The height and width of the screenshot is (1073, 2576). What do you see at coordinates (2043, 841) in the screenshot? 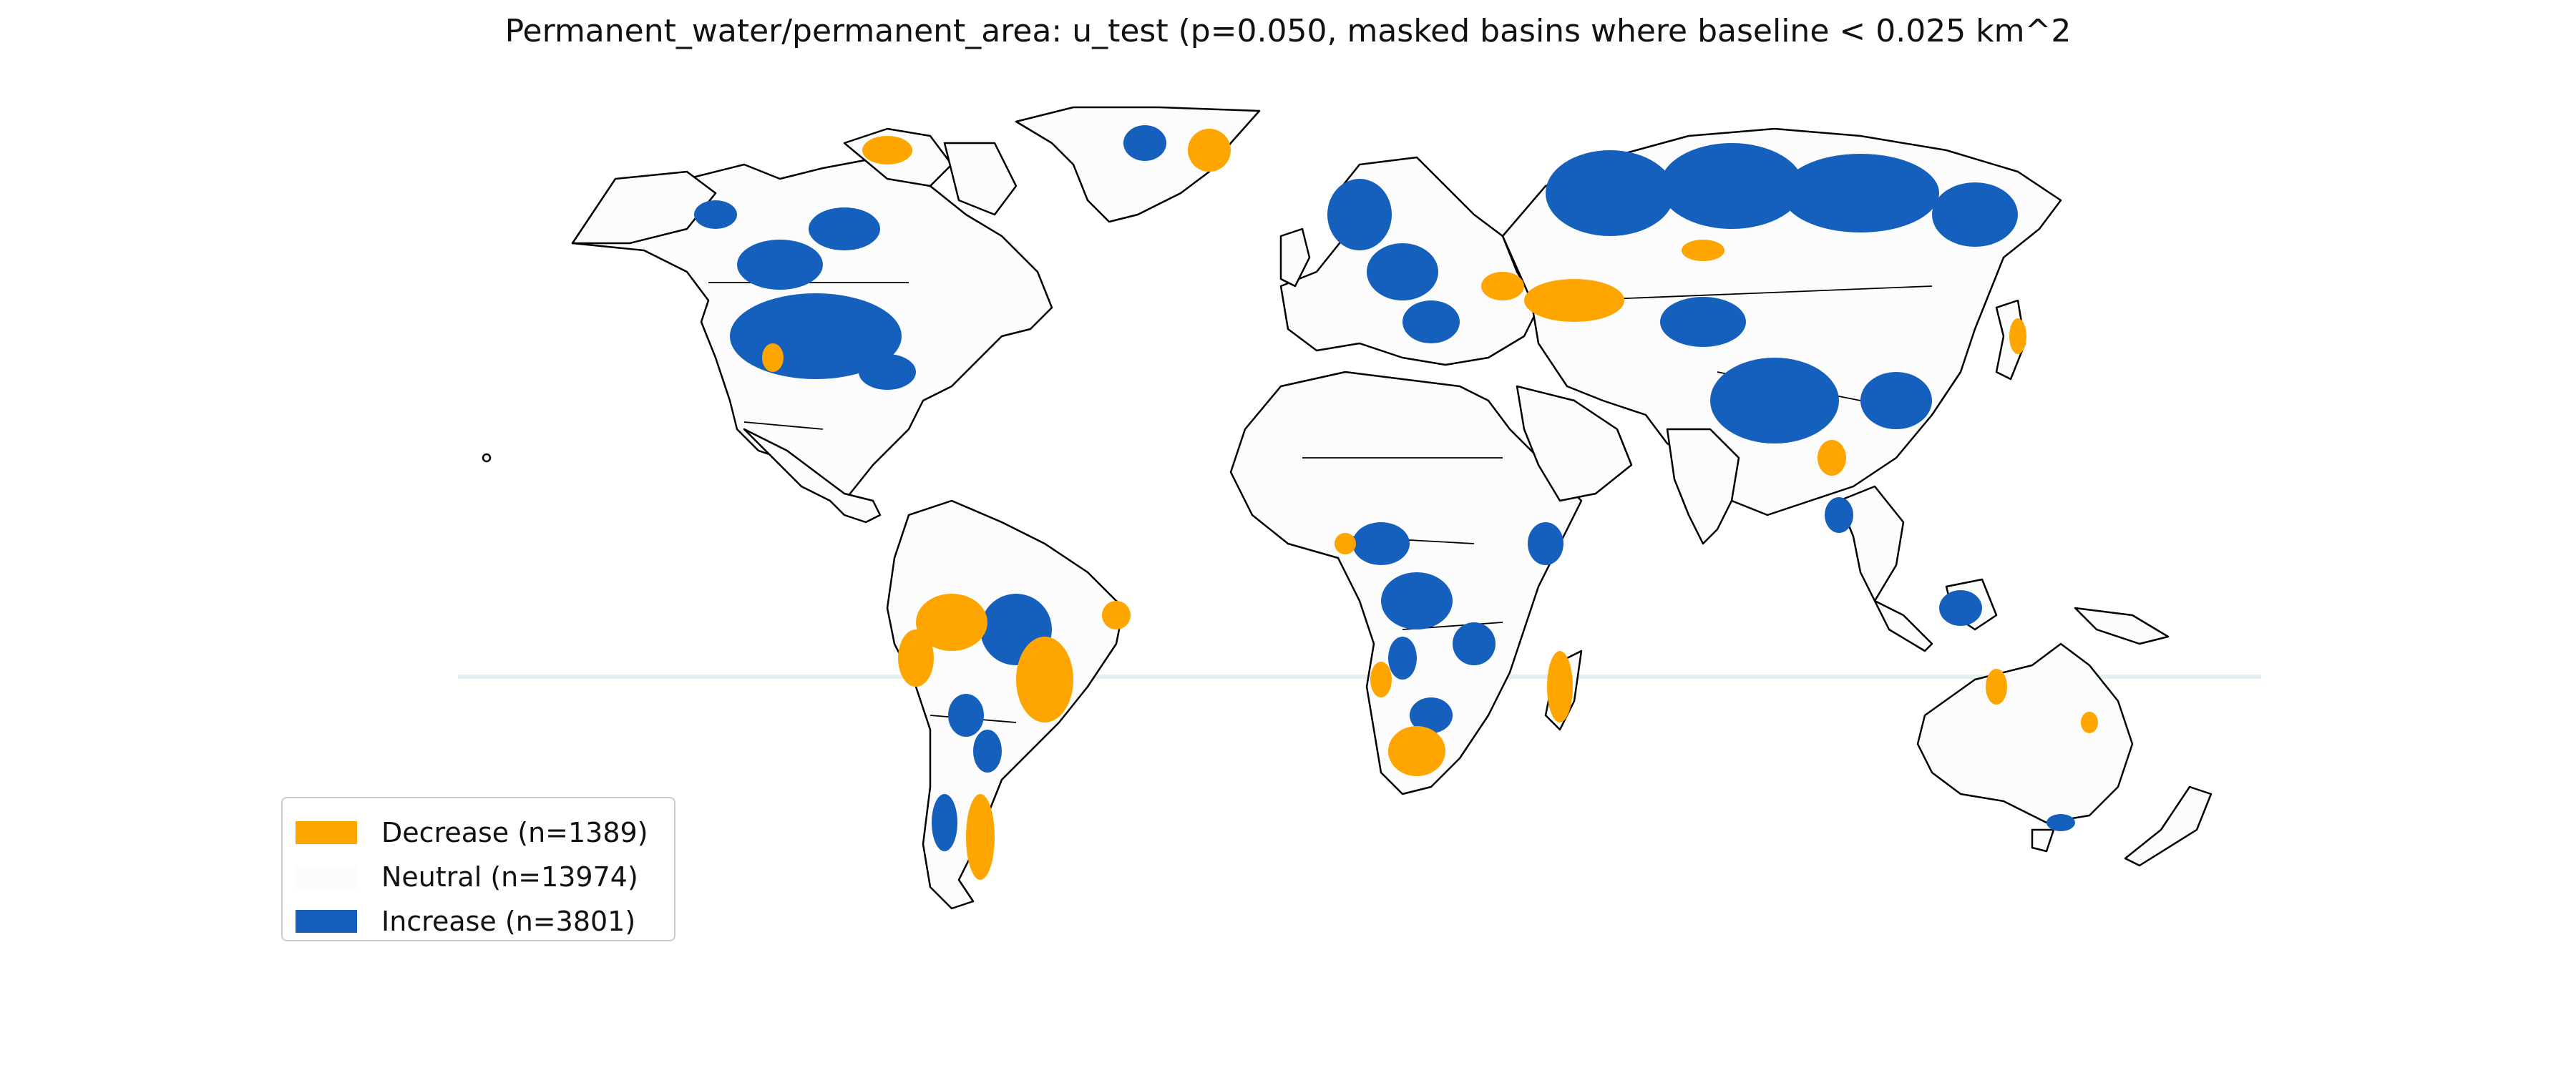
I see `tasmania` at bounding box center [2043, 841].